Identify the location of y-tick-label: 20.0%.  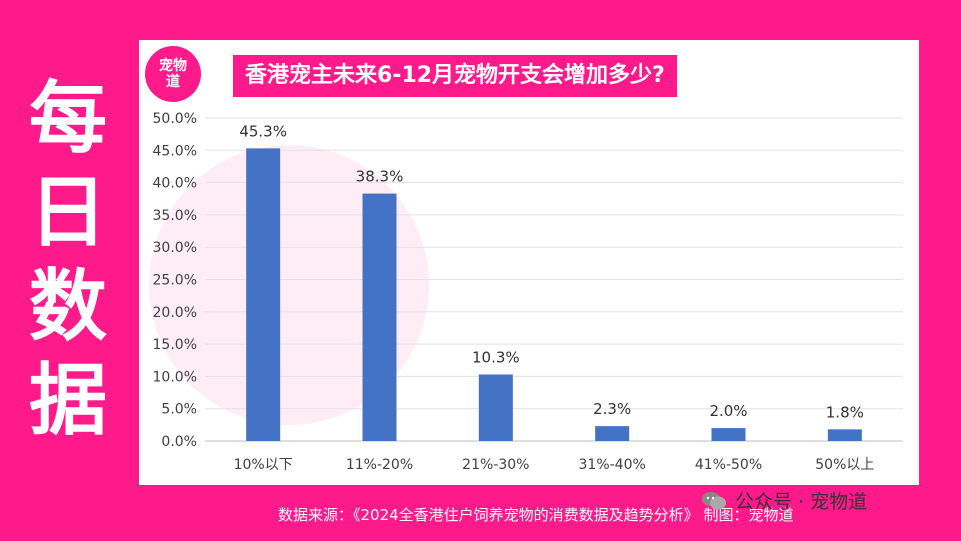
(175, 313).